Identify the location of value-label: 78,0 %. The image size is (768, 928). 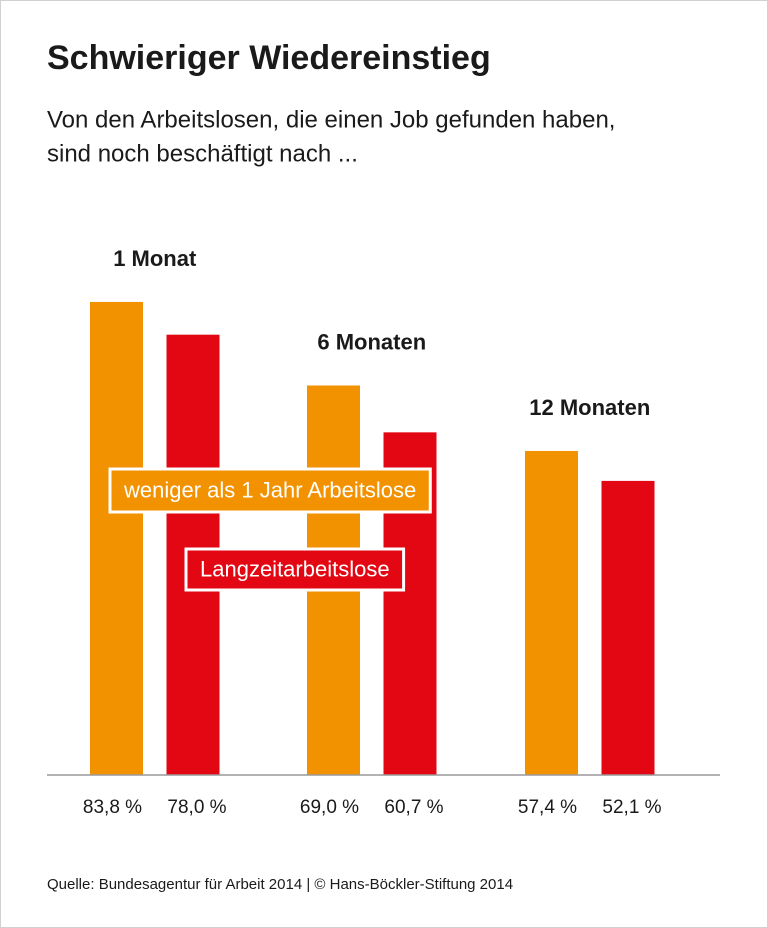
(196, 807).